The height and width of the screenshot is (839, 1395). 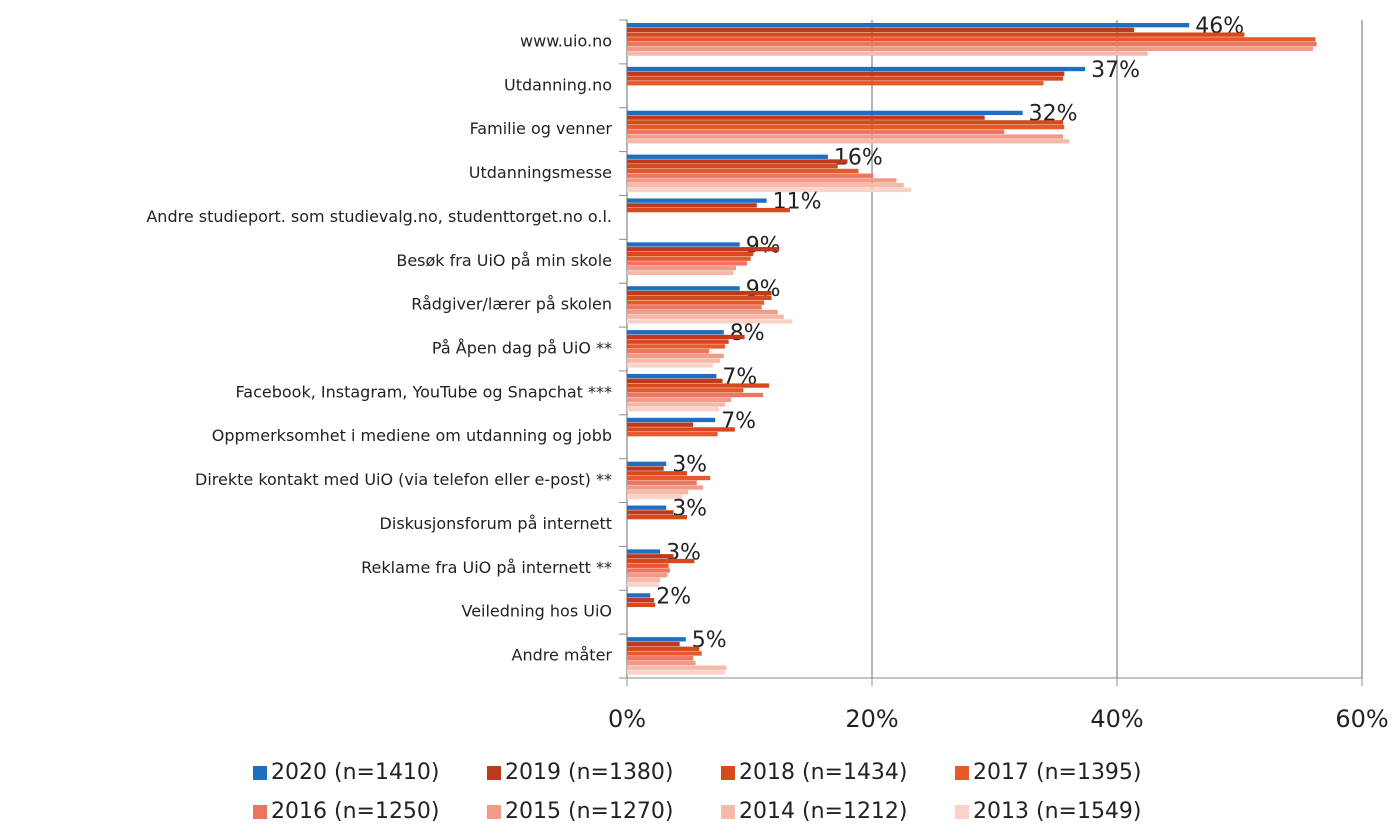 What do you see at coordinates (511, 304) in the screenshot?
I see `y-tick-label: Rådgiver/lærer på skolen` at bounding box center [511, 304].